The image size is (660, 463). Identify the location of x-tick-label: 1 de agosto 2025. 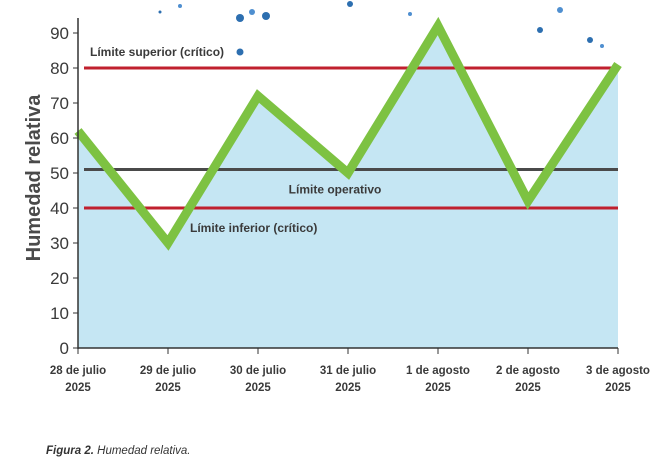
(438, 379).